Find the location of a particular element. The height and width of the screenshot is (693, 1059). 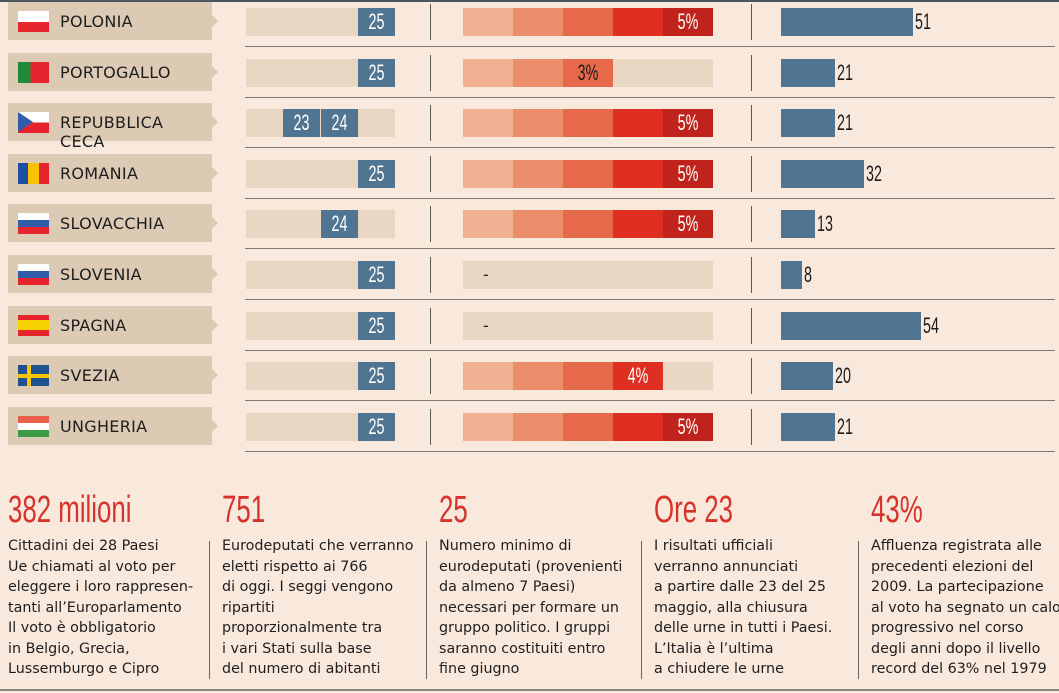

table-row: PORTOGALLO 25 3% 21 is located at coordinates (529, 72).